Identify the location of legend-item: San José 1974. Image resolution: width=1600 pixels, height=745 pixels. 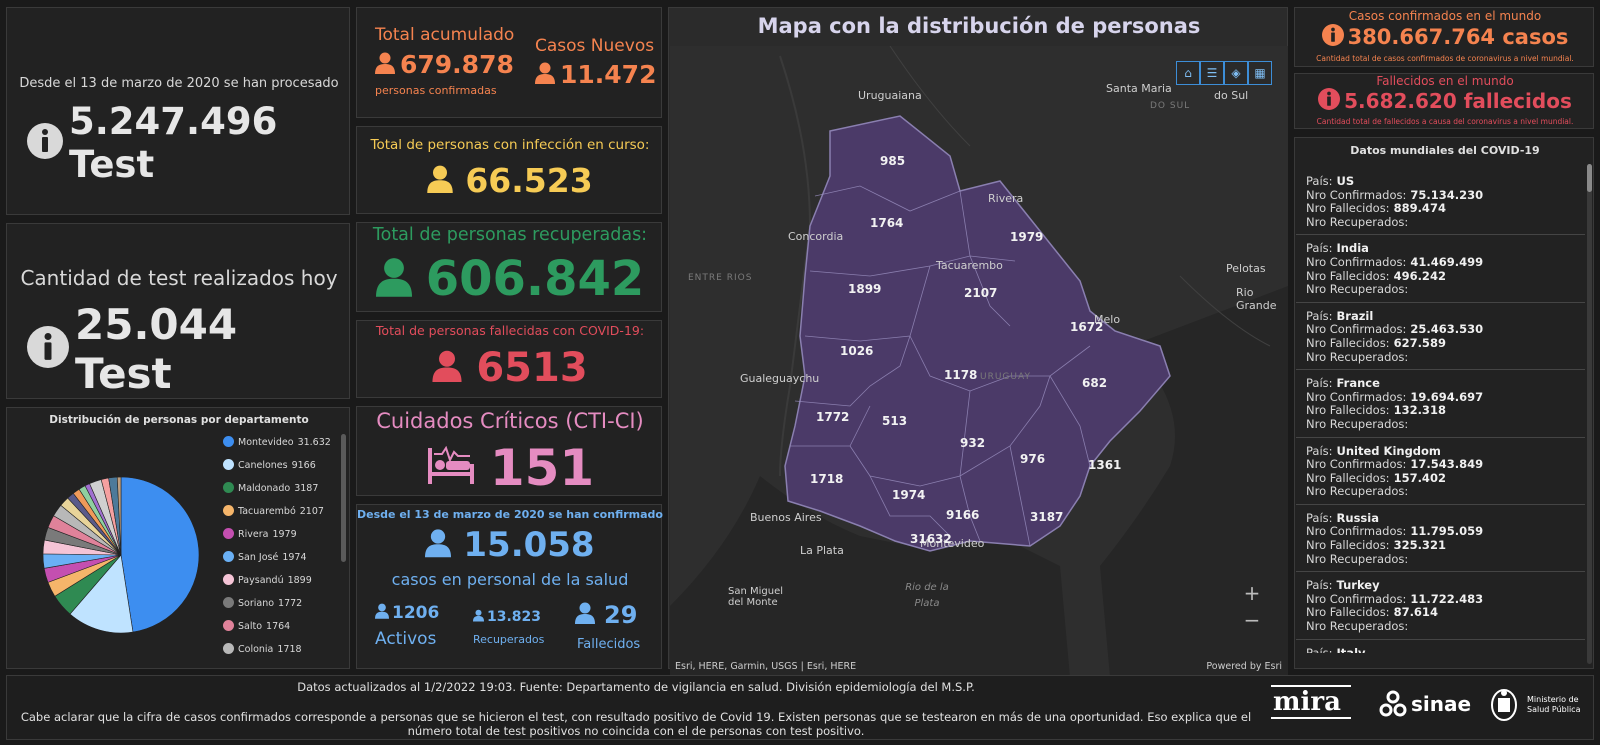
(265, 557).